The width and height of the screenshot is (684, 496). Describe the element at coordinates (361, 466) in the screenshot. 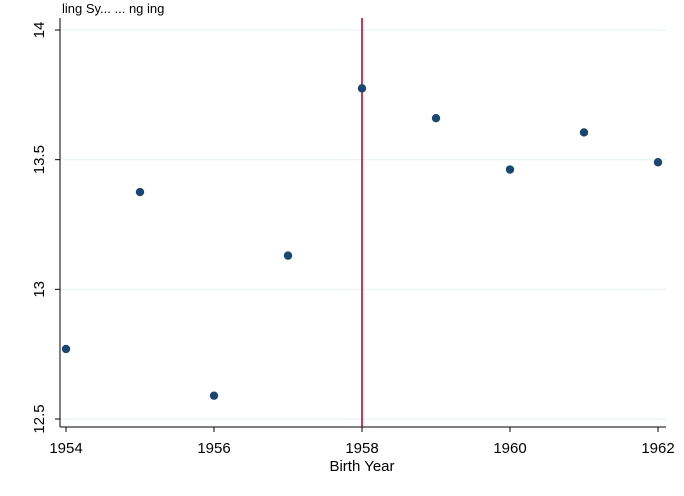

I see `x-axis-title: Birth Year` at that location.